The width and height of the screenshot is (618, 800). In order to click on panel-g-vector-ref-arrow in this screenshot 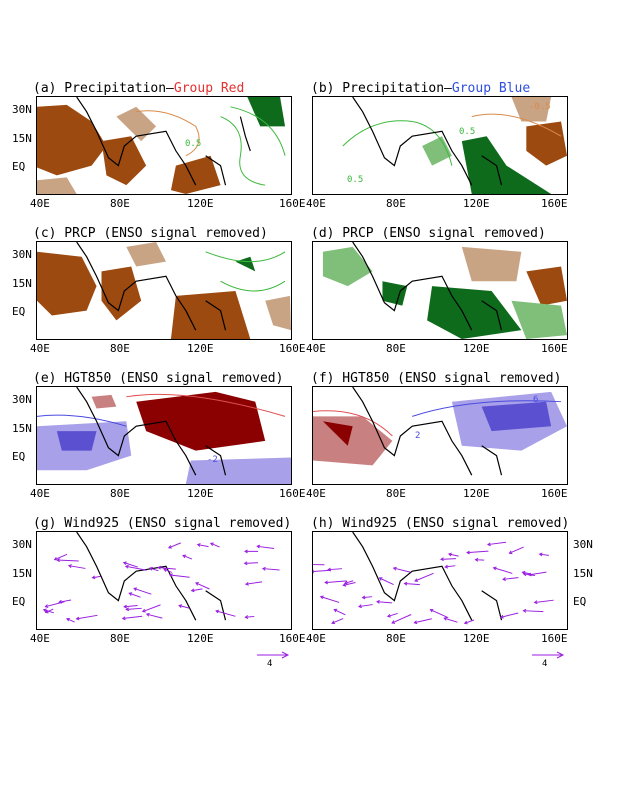, I will do `click(273, 655)`.